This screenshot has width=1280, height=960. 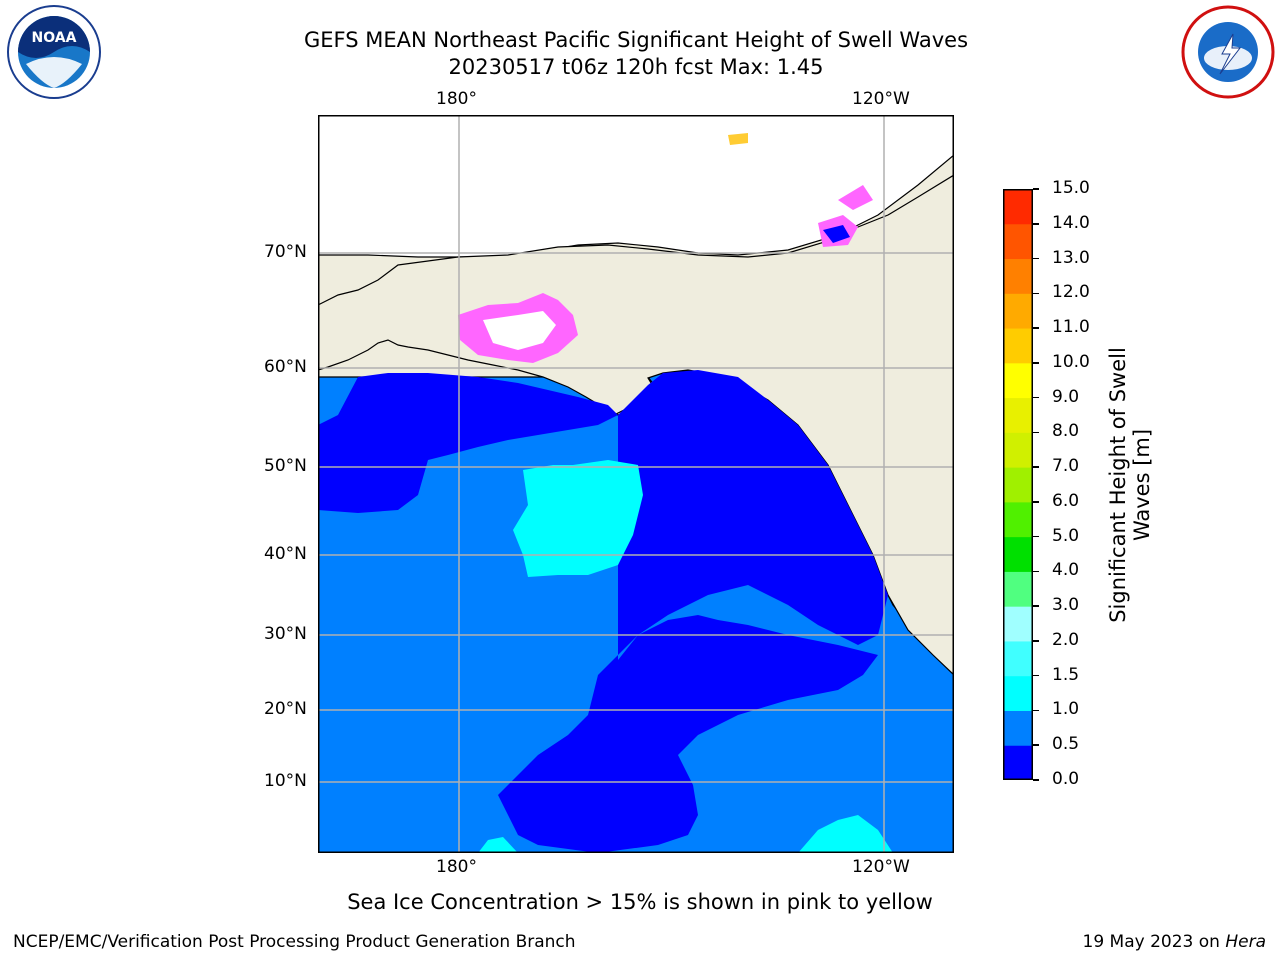 What do you see at coordinates (468, 443) in the screenshot?
I see `swell-0-0.5-north` at bounding box center [468, 443].